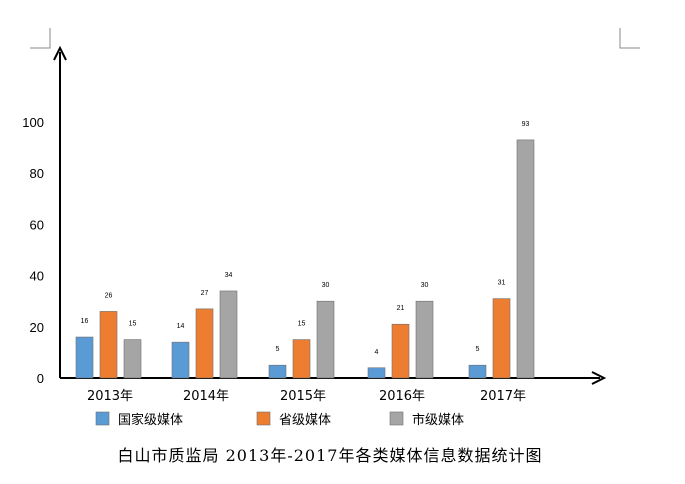 Image resolution: width=685 pixels, height=484 pixels. Describe the element at coordinates (335, 38) in the screenshot. I see `page-corner-marks` at that location.